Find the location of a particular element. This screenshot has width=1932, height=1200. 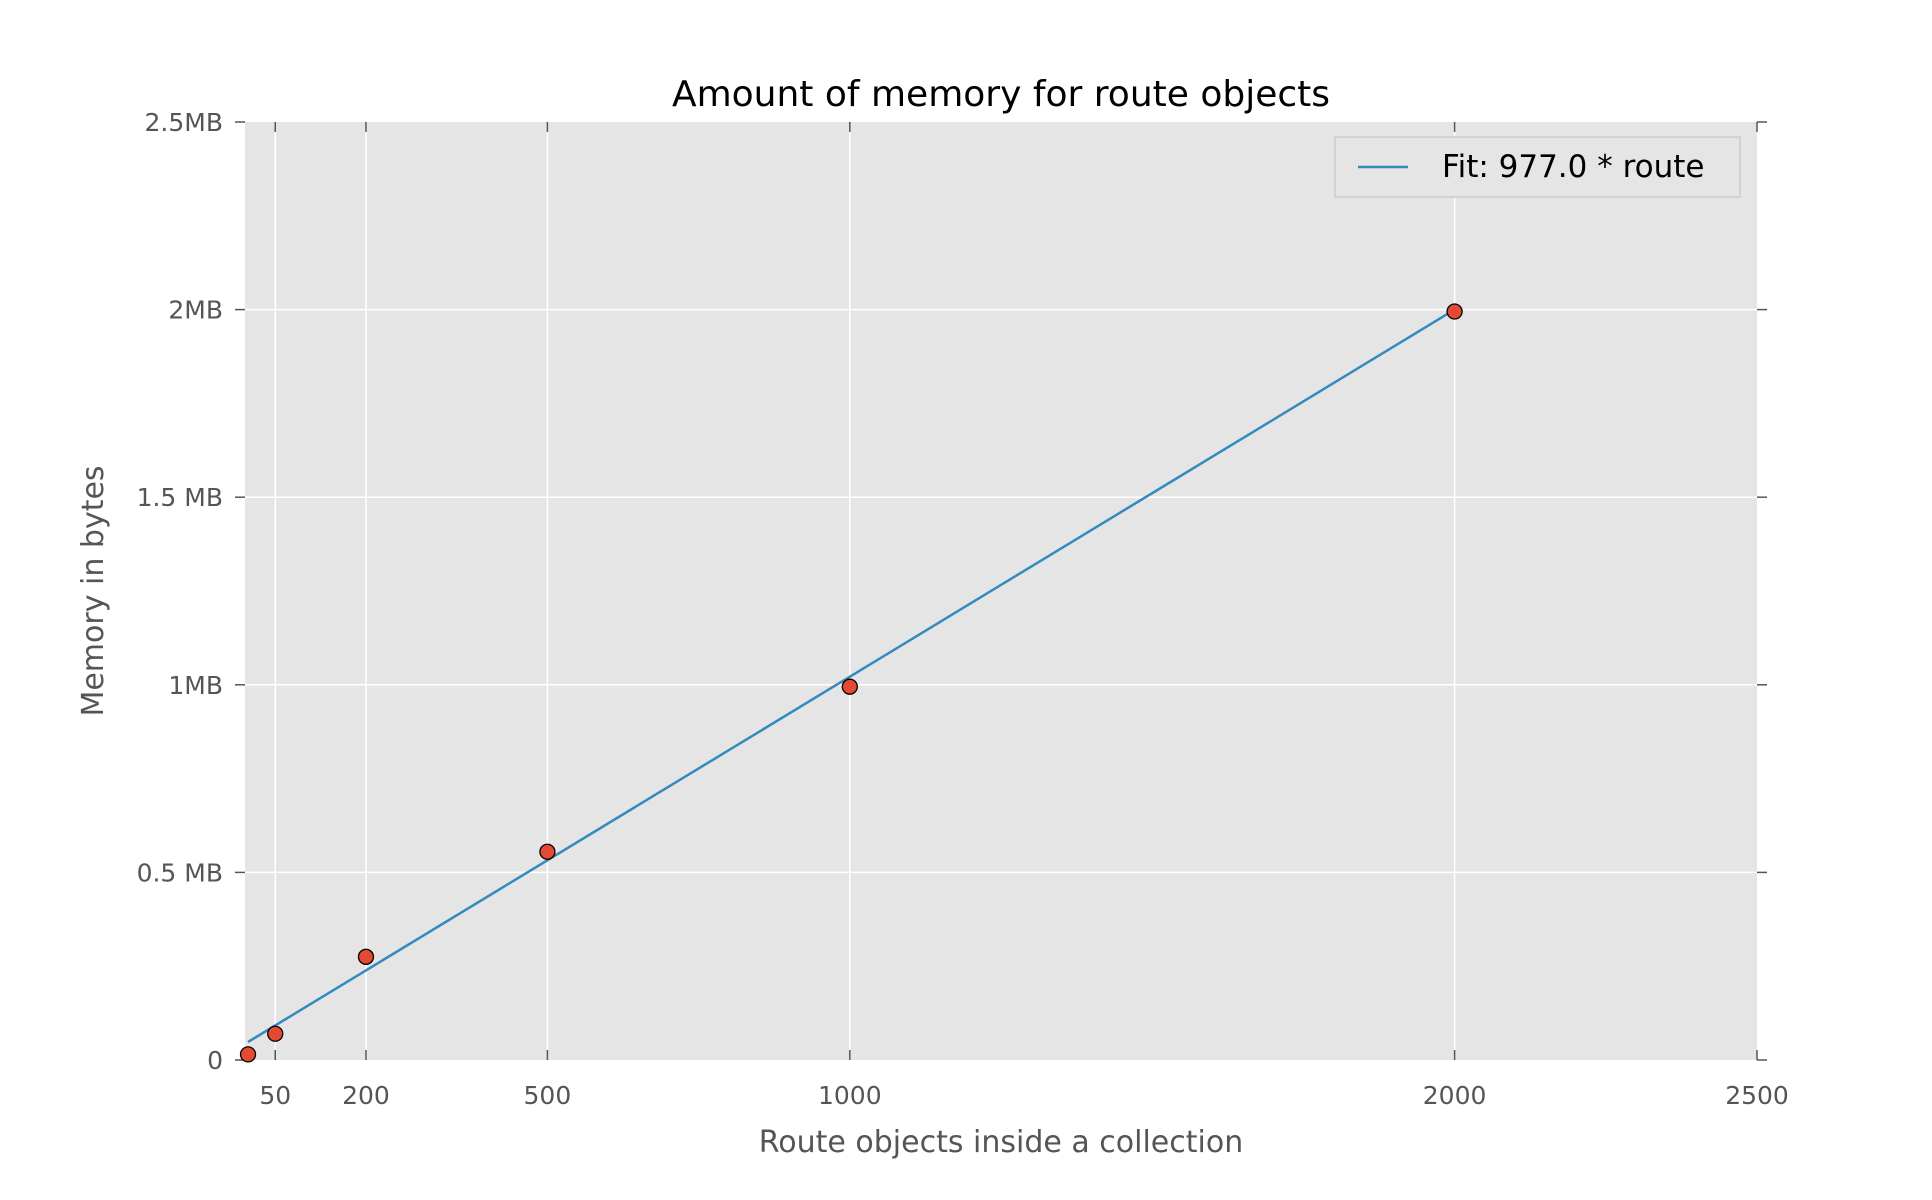

legend: Fit: 977.0 * route is located at coordinates (1537, 167).